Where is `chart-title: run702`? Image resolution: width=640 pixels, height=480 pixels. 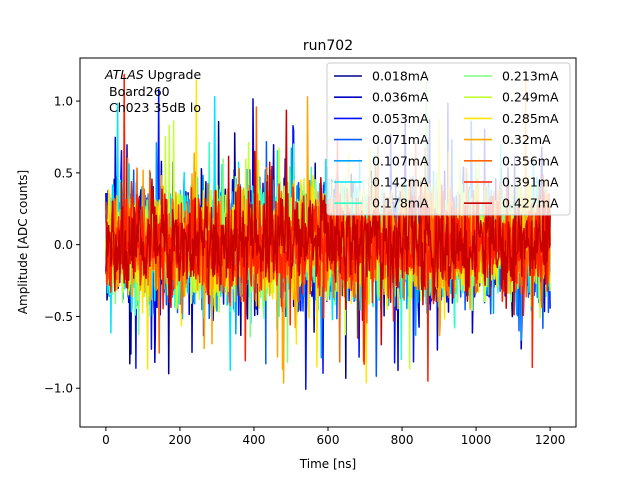 chart-title: run702 is located at coordinates (328, 46).